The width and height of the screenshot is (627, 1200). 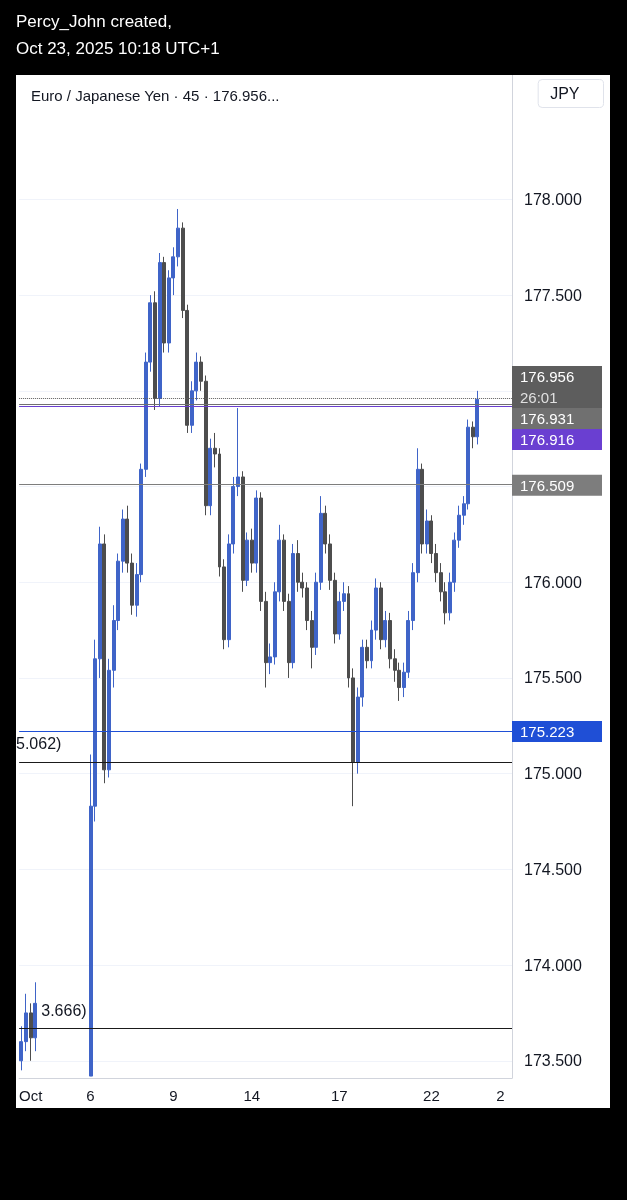 I want to click on x-tick-label: 6, so click(x=90, y=1095).